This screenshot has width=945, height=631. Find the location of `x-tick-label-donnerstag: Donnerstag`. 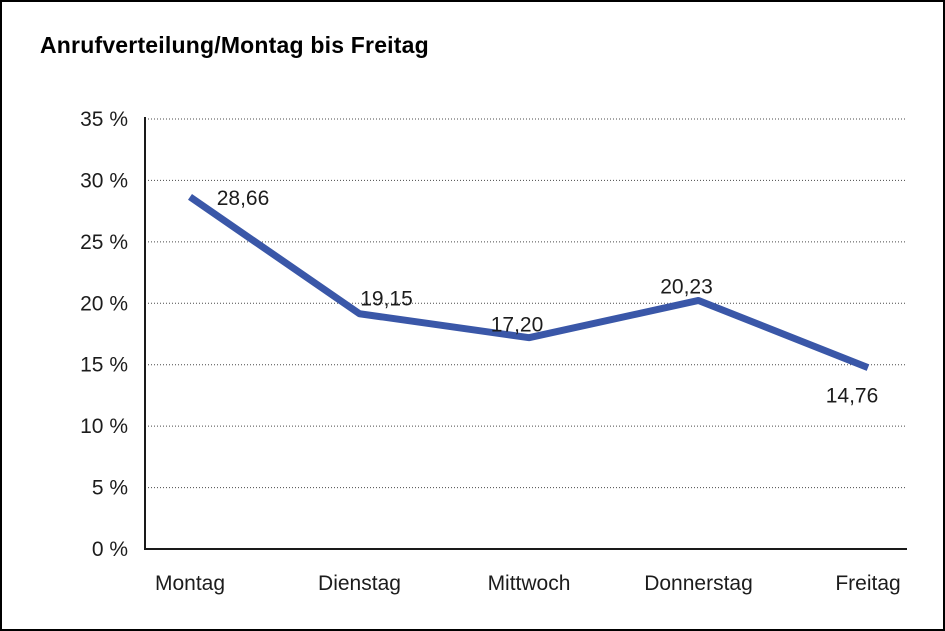

x-tick-label-donnerstag: Donnerstag is located at coordinates (698, 583).